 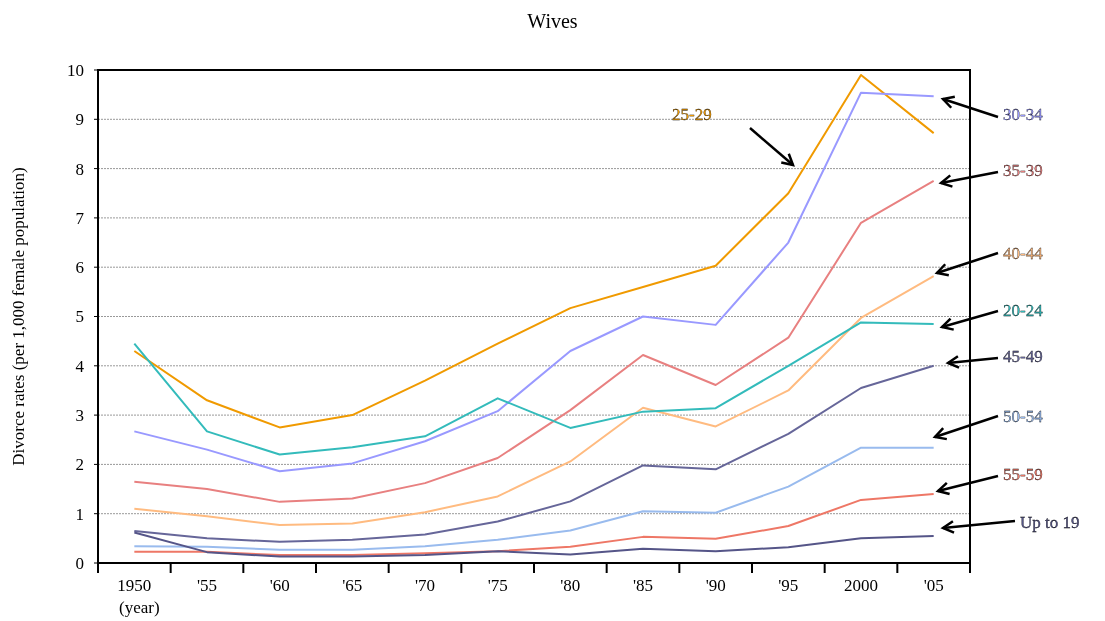 What do you see at coordinates (134, 585) in the screenshot?
I see `x-tick-label: 1950` at bounding box center [134, 585].